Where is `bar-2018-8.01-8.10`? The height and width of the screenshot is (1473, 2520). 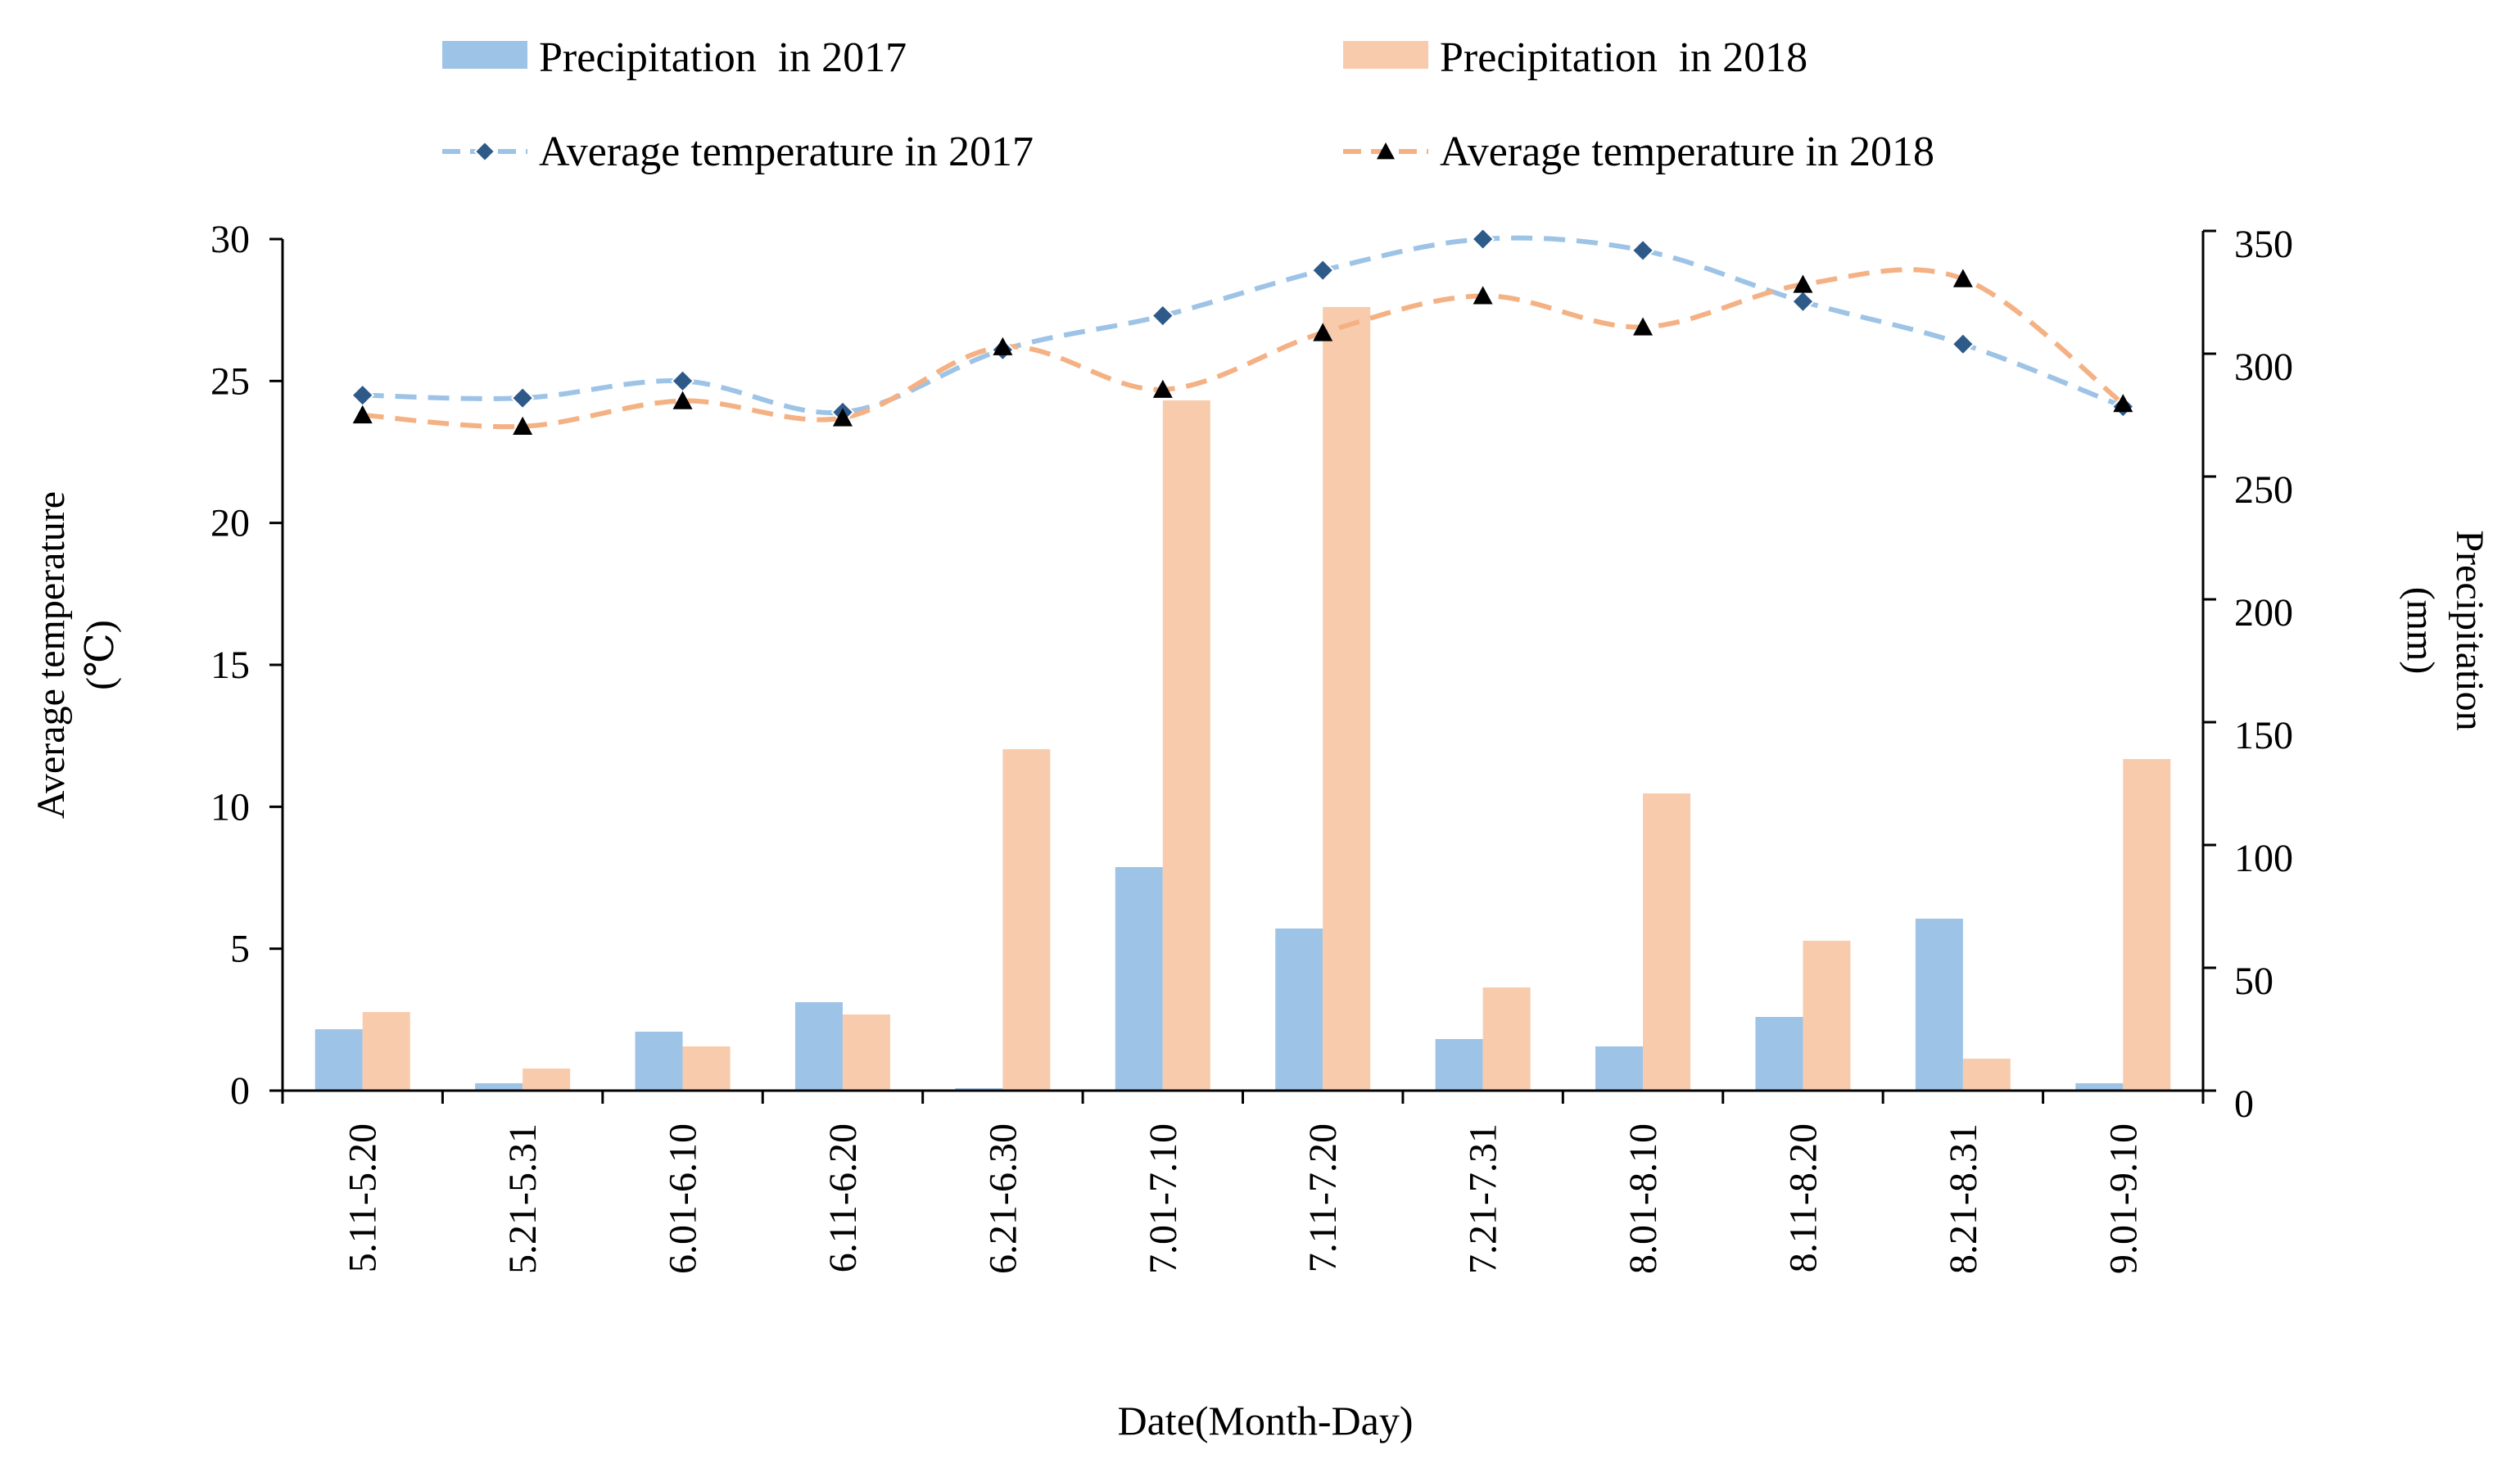 bar-2018-8.01-8.10 is located at coordinates (1667, 942).